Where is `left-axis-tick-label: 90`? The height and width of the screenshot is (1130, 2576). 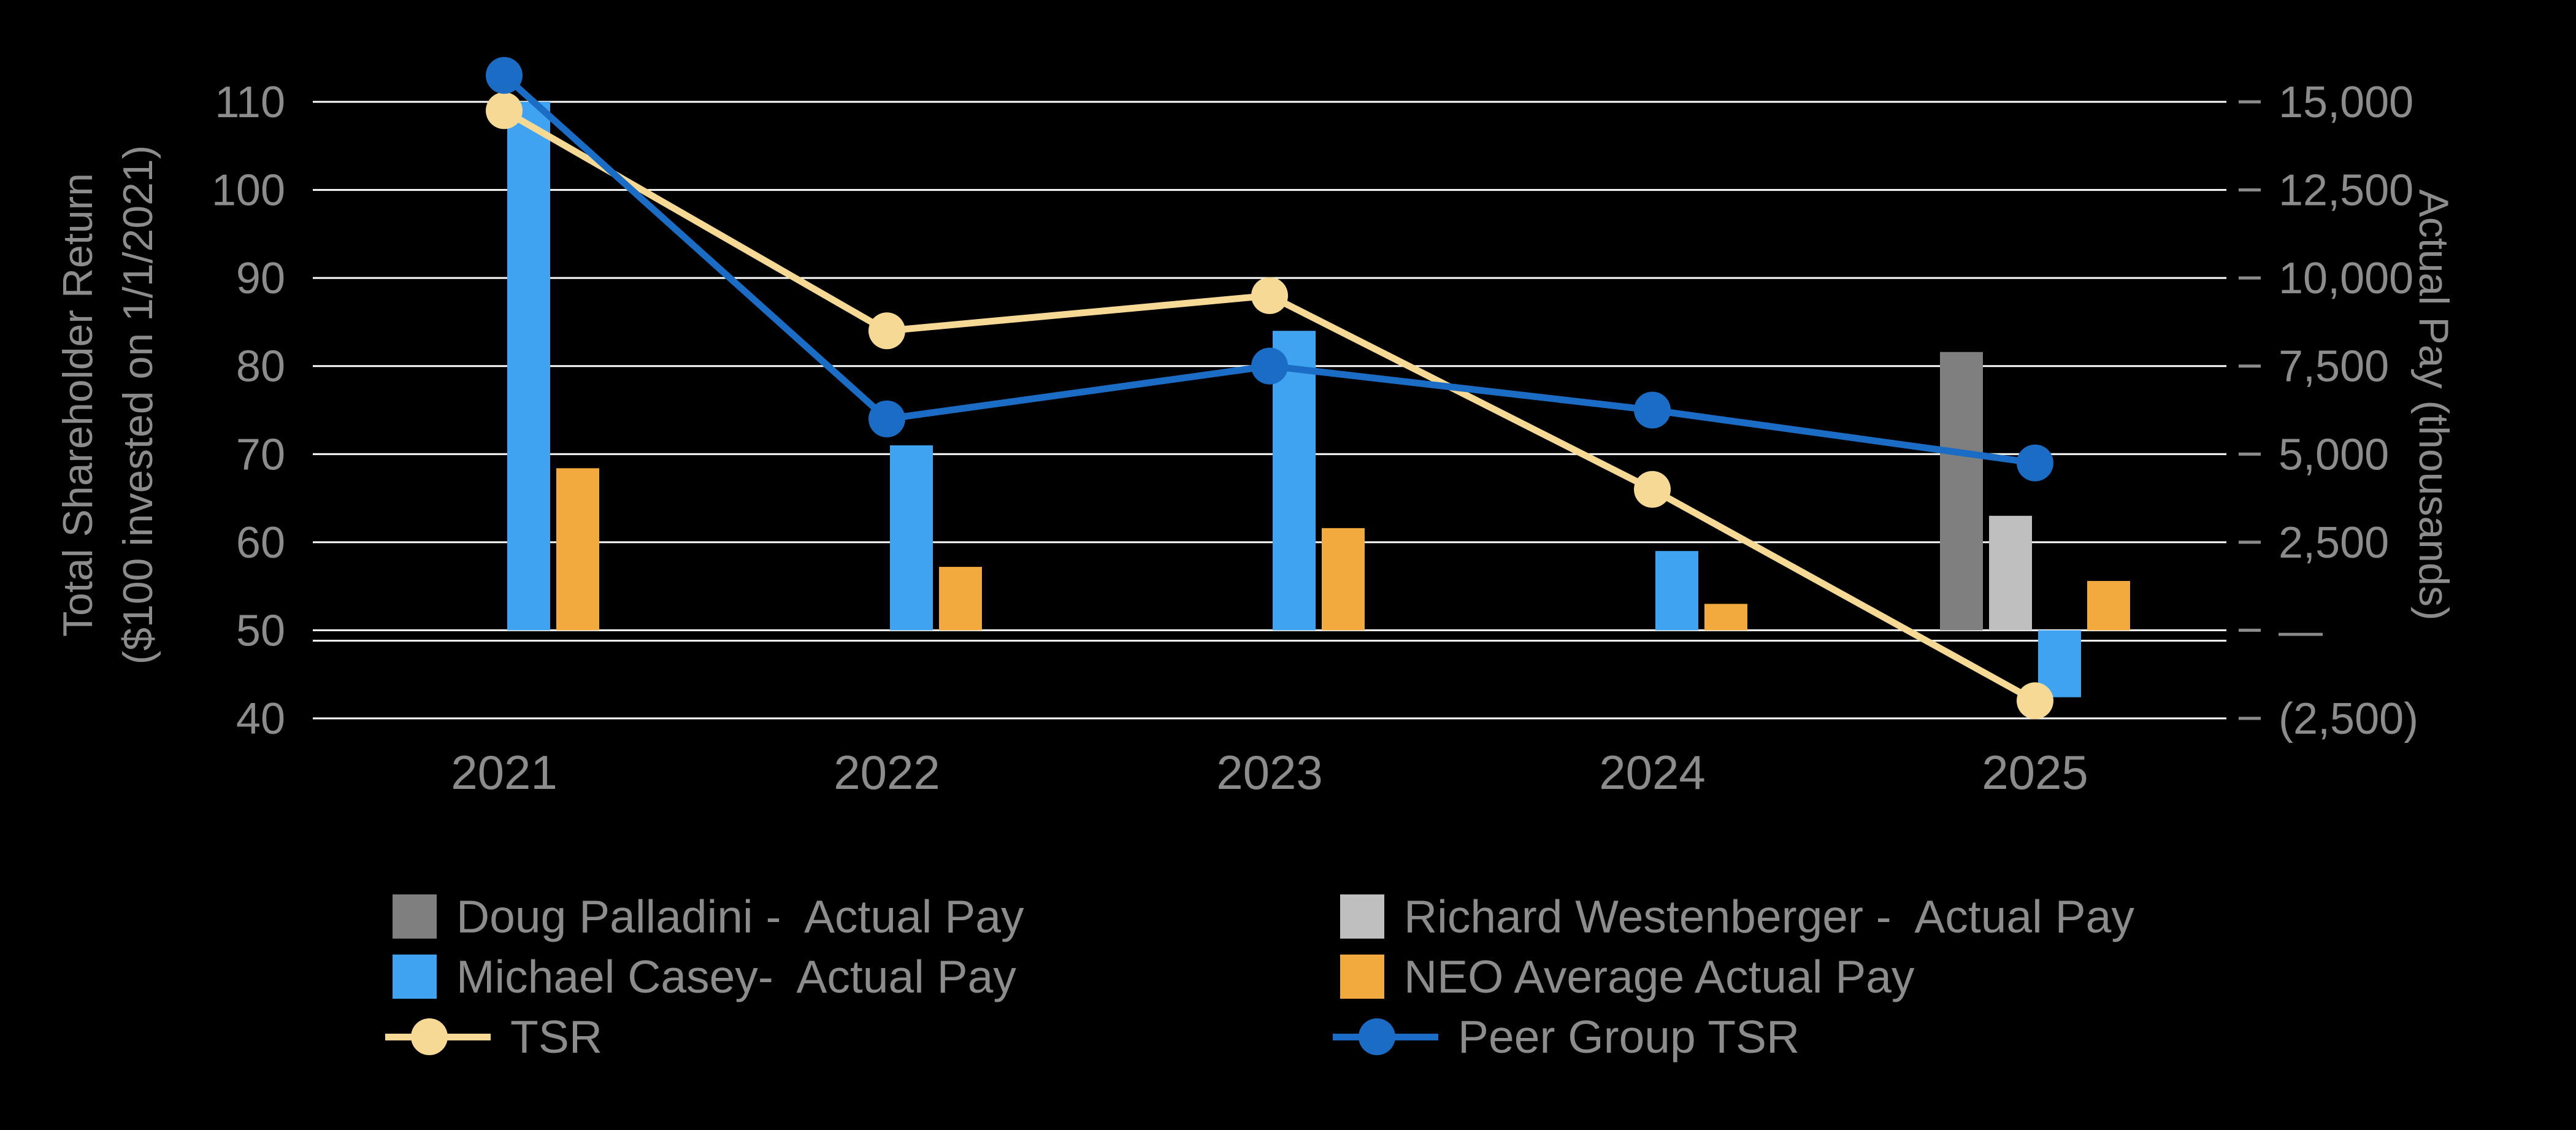 left-axis-tick-label: 90 is located at coordinates (260, 278).